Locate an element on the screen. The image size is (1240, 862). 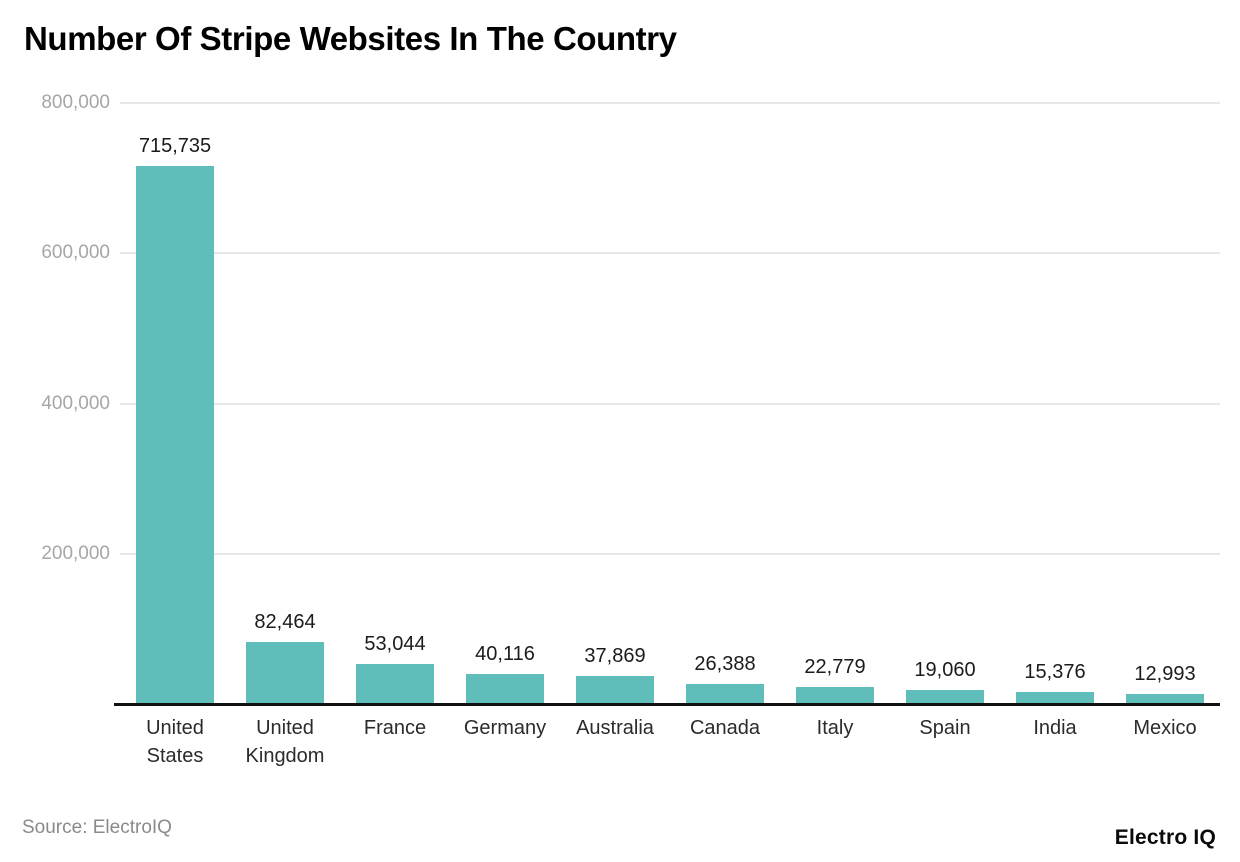
bar-slot: 22,779 is located at coordinates (835, 403).